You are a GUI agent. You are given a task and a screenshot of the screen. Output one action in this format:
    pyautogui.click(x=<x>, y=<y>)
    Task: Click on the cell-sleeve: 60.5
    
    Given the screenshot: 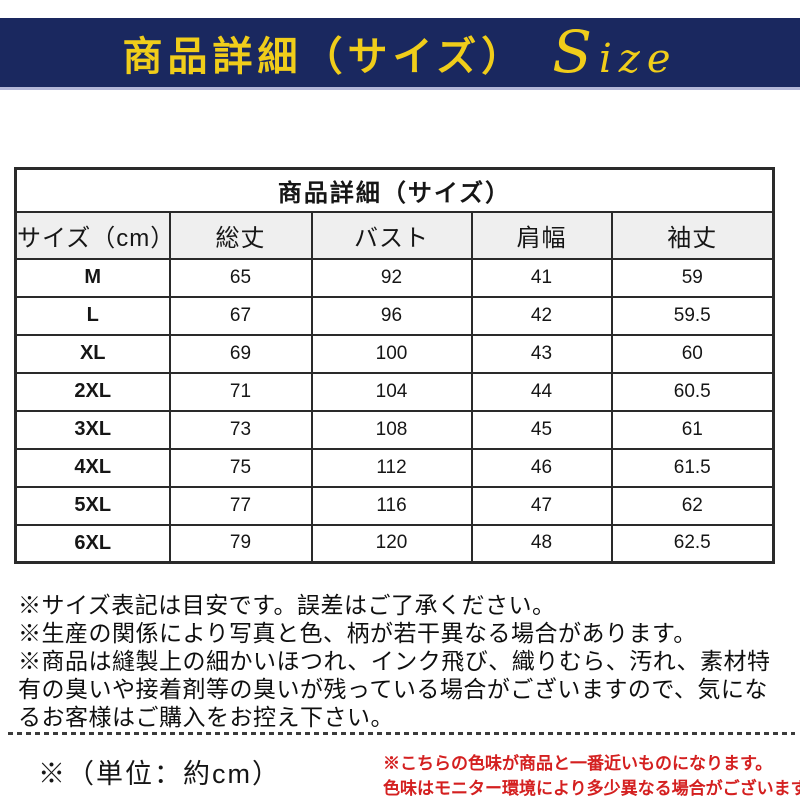 What is the action you would take?
    pyautogui.click(x=692, y=391)
    